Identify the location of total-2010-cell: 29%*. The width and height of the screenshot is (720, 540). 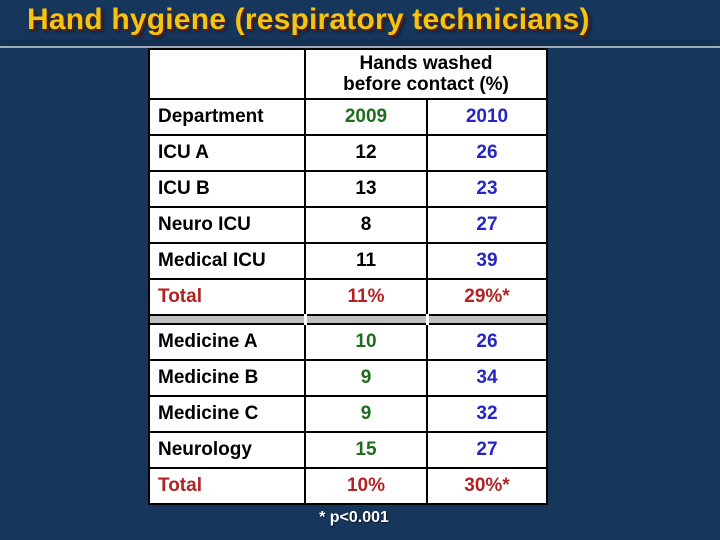
(487, 297).